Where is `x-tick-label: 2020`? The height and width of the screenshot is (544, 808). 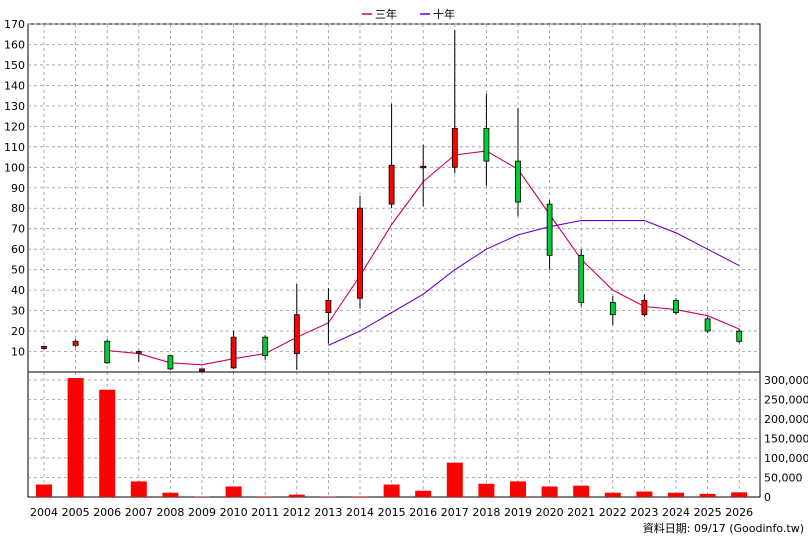
x-tick-label: 2020 is located at coordinates (550, 512).